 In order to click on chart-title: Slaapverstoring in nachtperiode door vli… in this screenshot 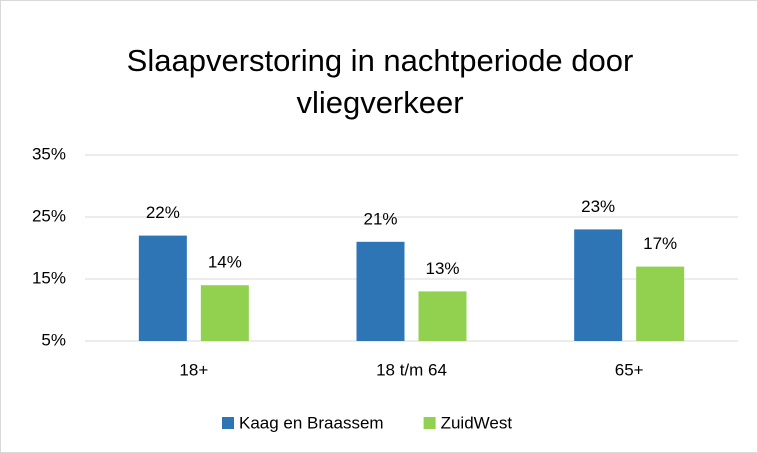, I will do `click(380, 81)`.